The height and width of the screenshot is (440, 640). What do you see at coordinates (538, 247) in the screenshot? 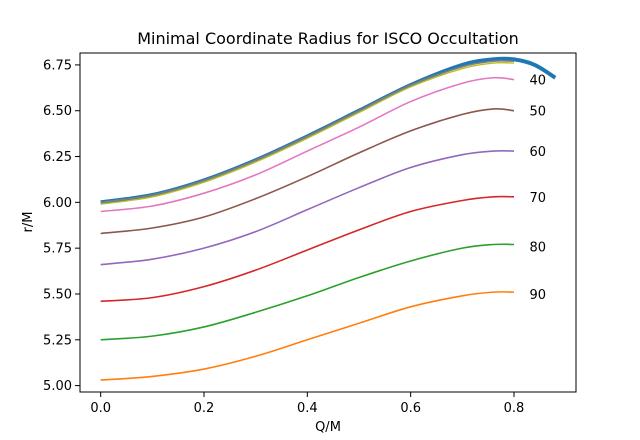
I see `curve-label-80: 80` at bounding box center [538, 247].